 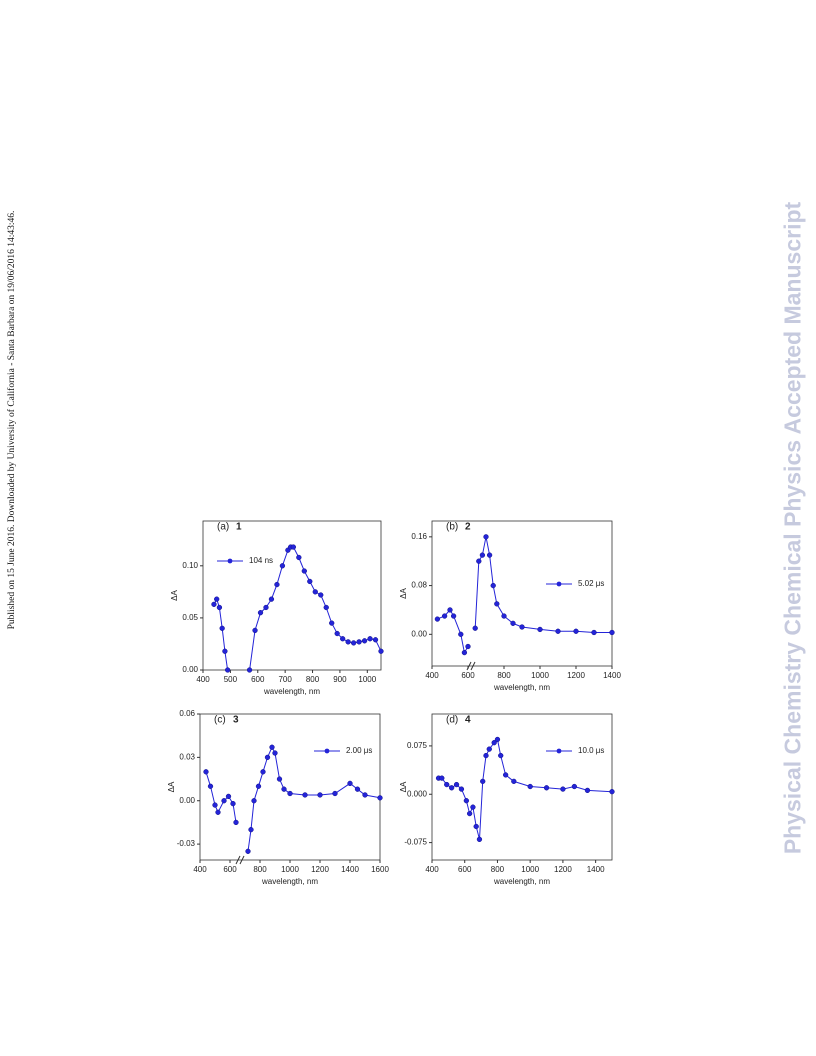 I want to click on panel-title: 3, so click(x=236, y=720).